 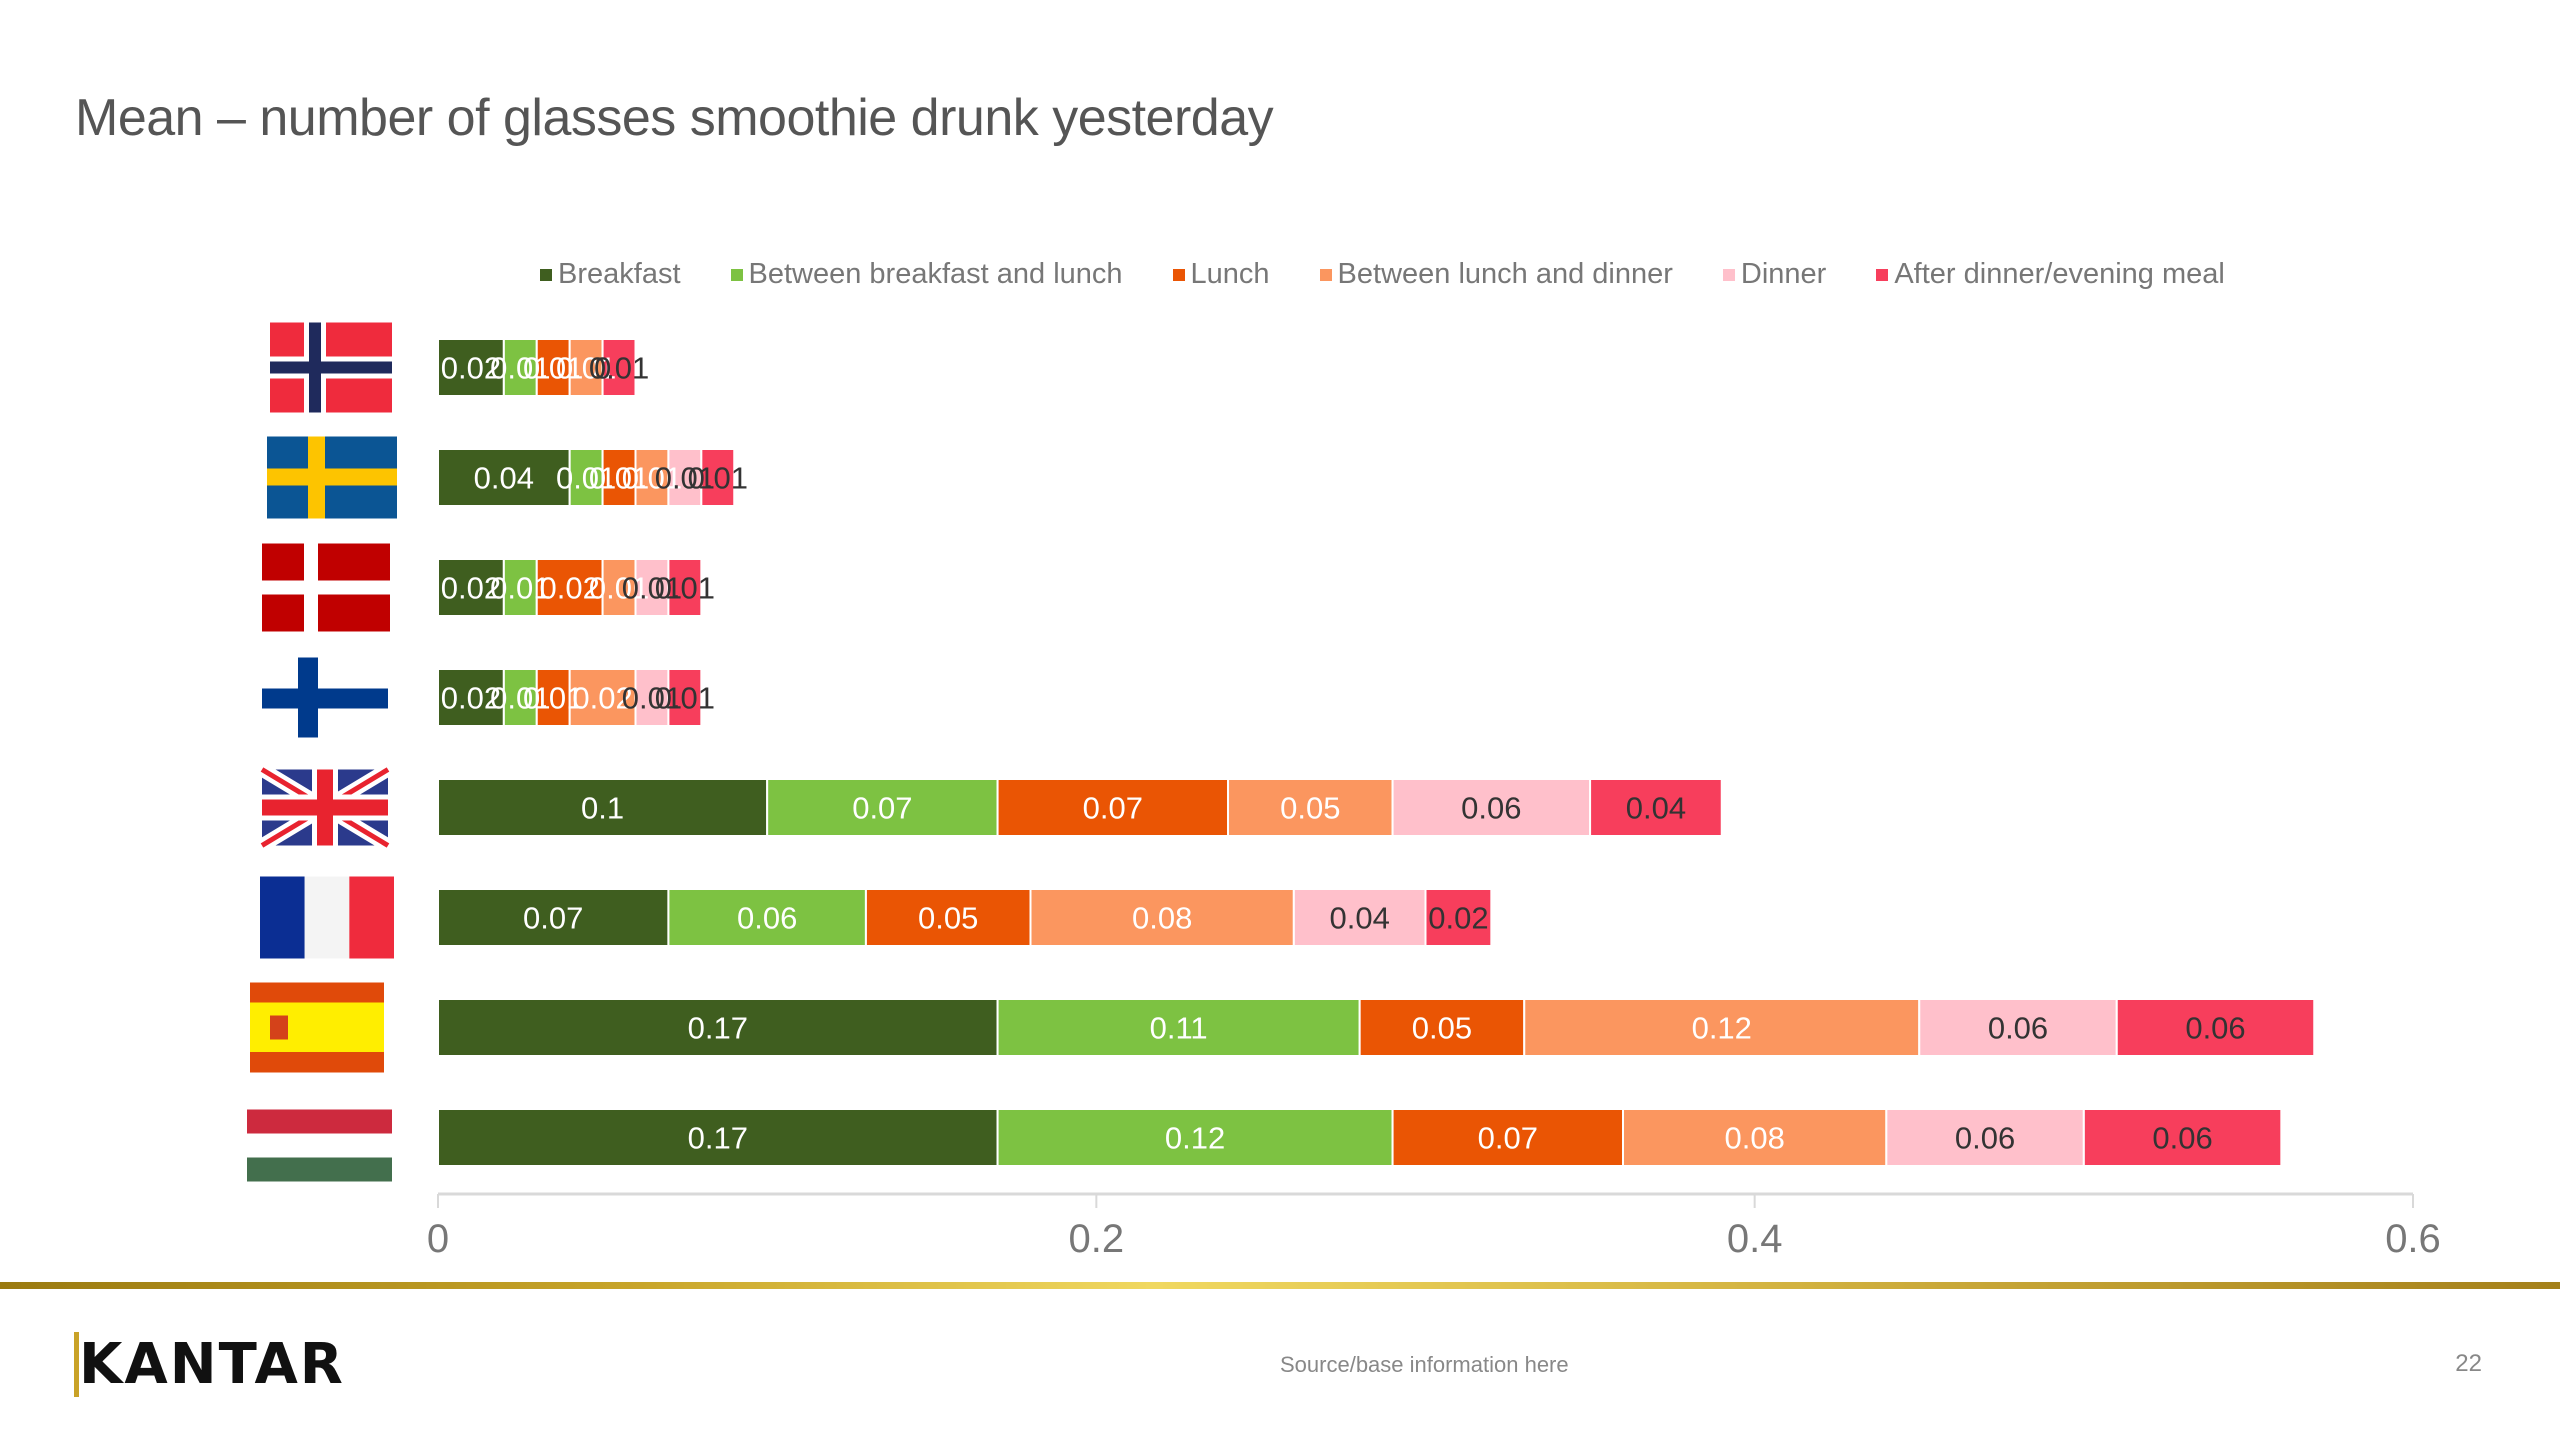 I want to click on bar-row: 0.1 0.07 0.07 0.05 0.06 0.04, so click(x=1080, y=807).